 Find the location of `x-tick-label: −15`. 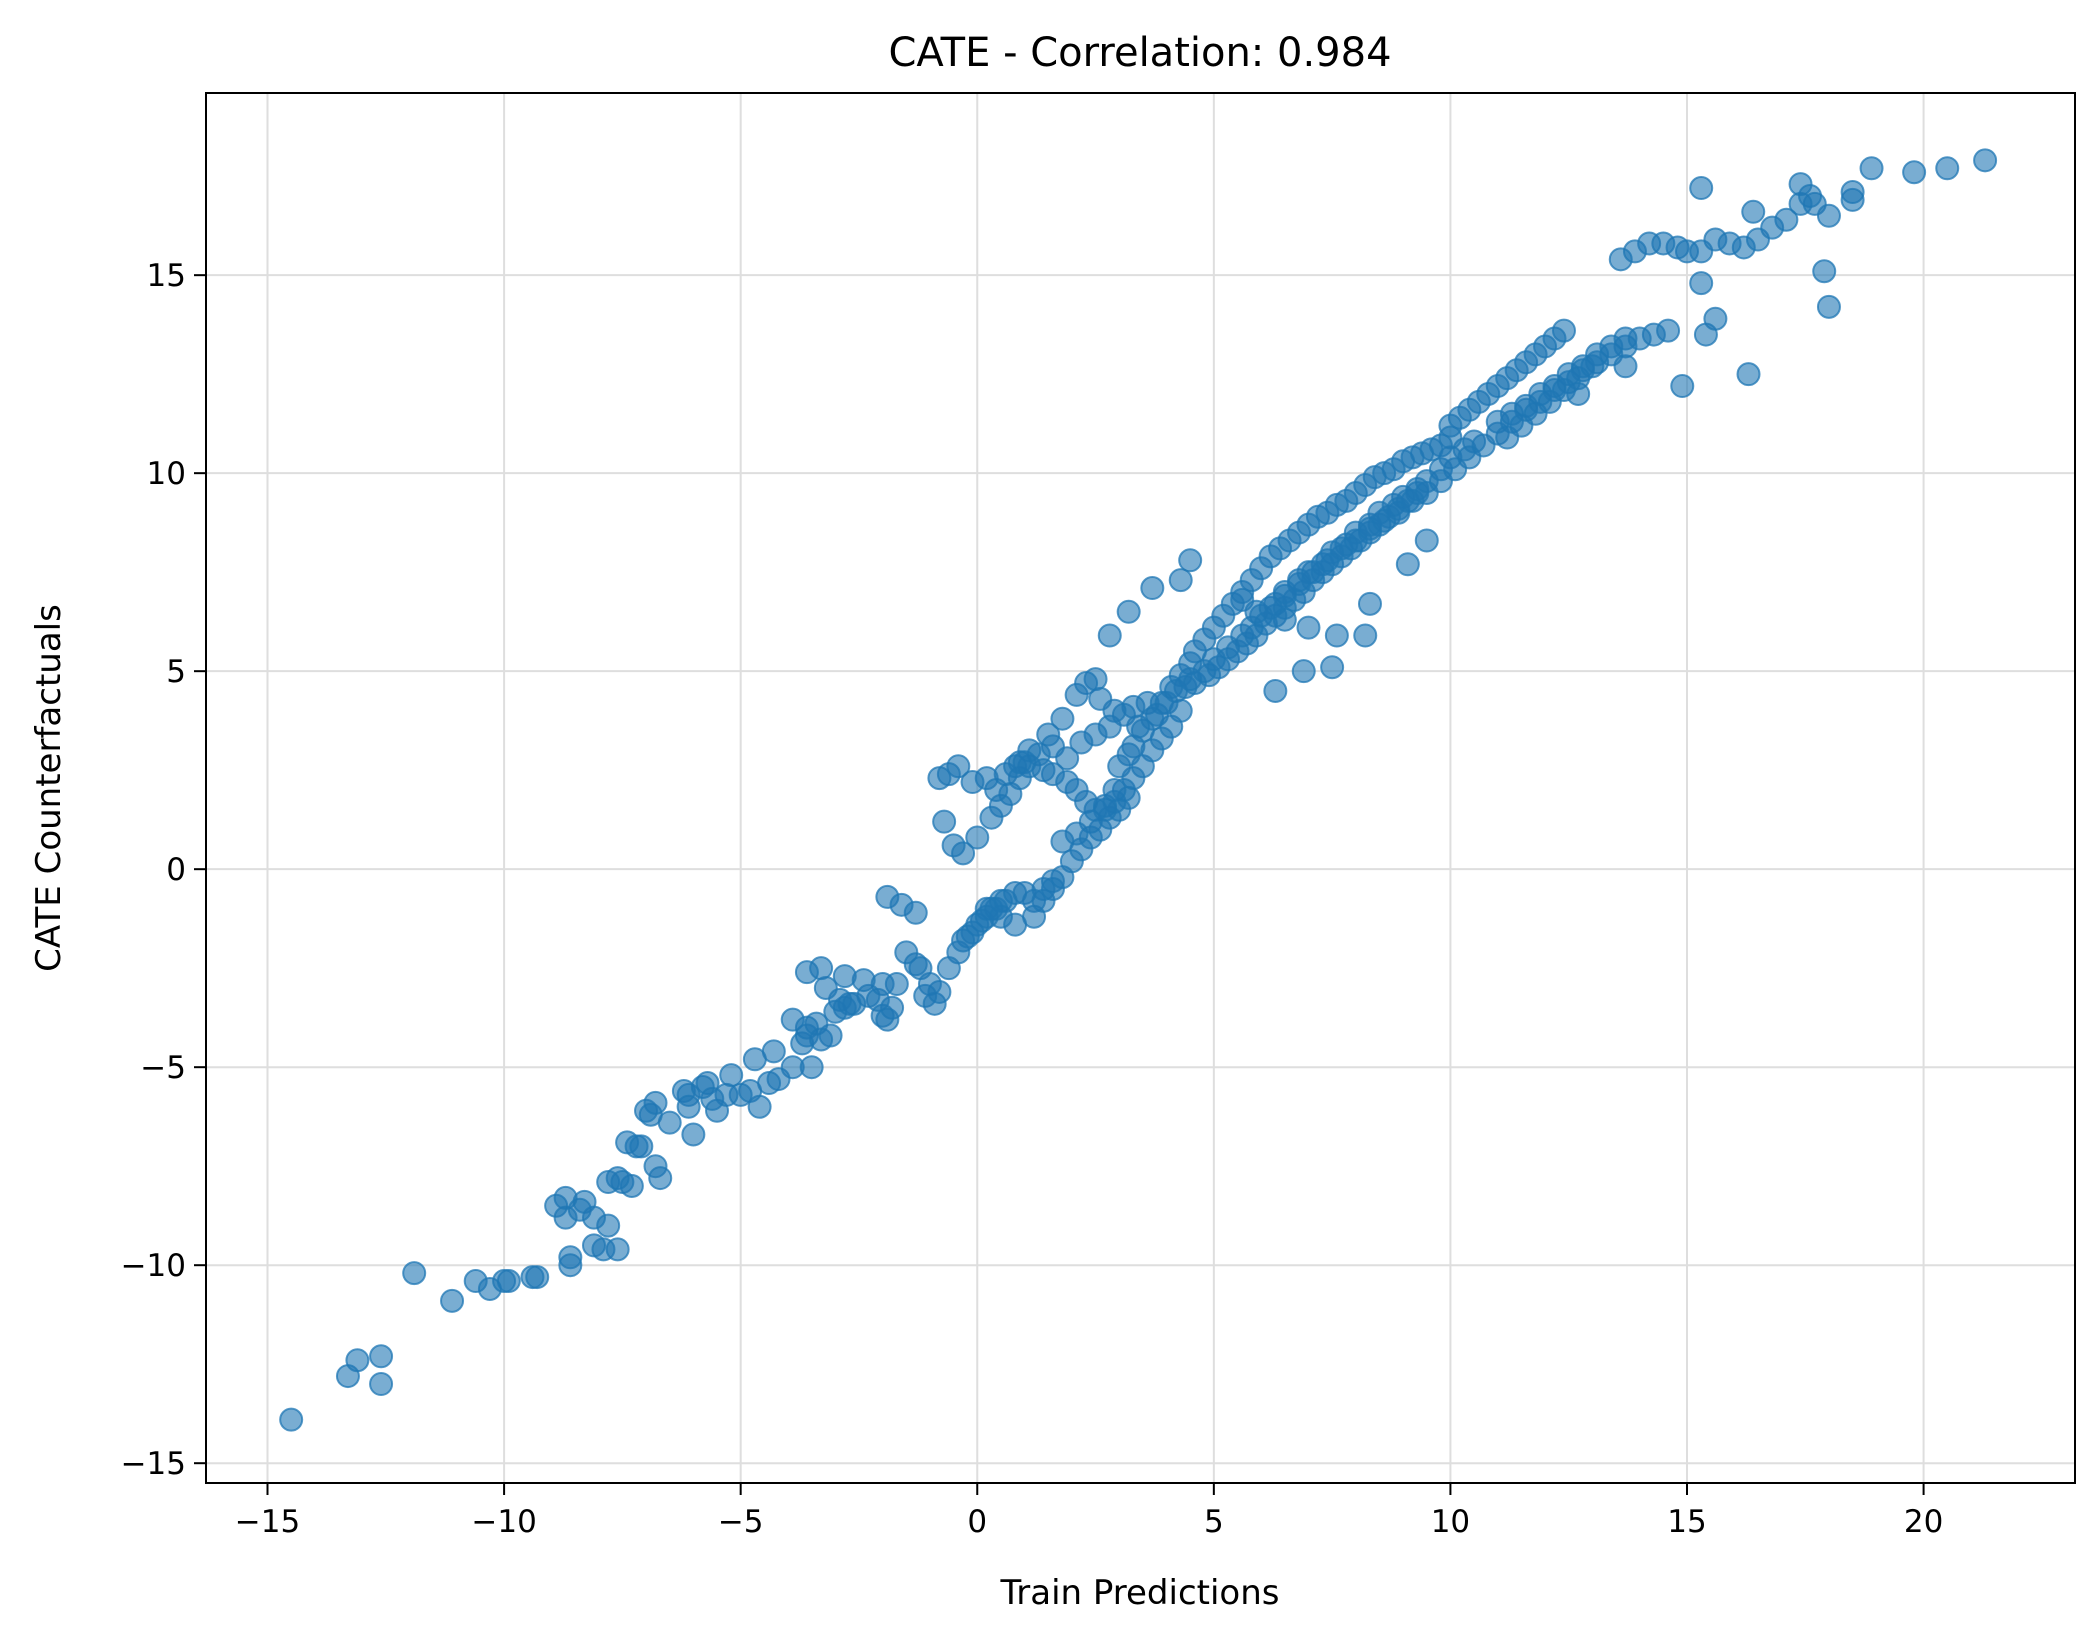

x-tick-label: −15 is located at coordinates (267, 1522).